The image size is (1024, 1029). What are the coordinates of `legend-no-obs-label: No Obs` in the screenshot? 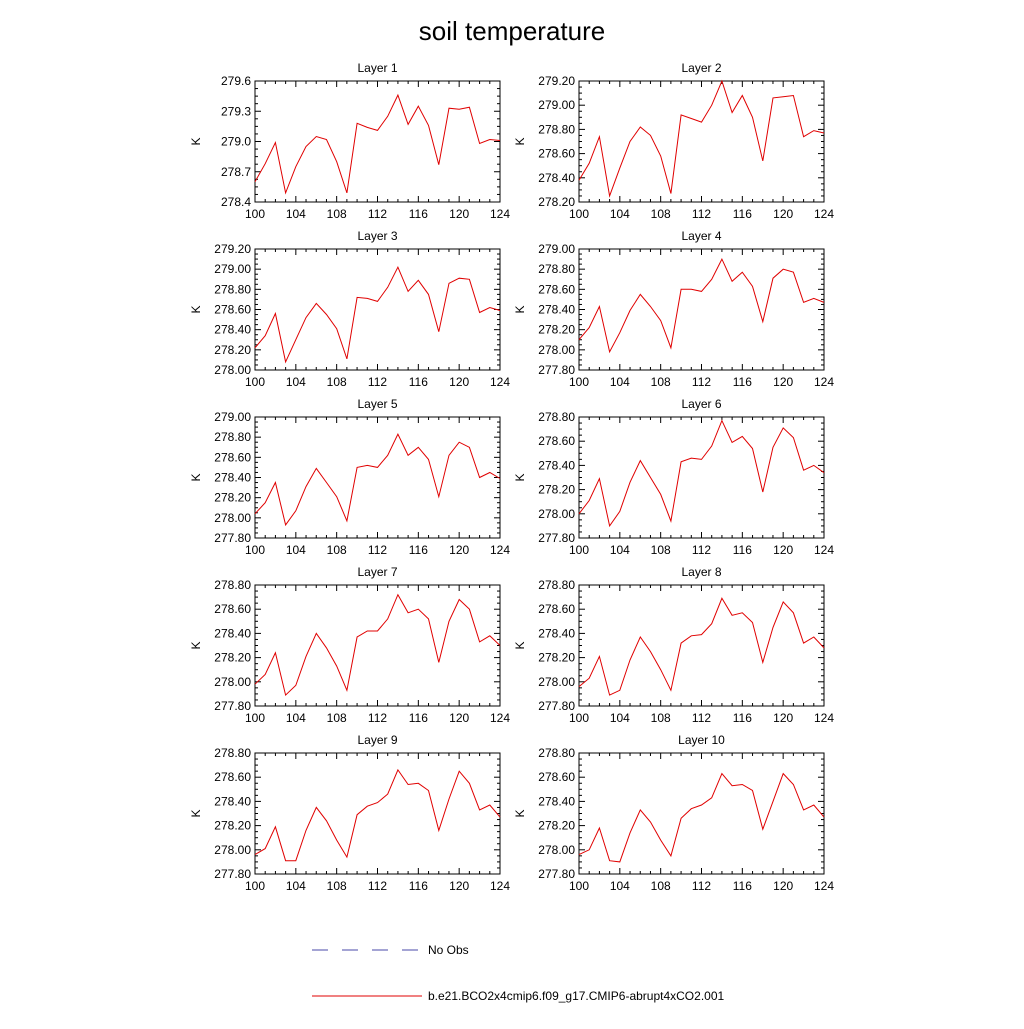 It's located at (448, 950).